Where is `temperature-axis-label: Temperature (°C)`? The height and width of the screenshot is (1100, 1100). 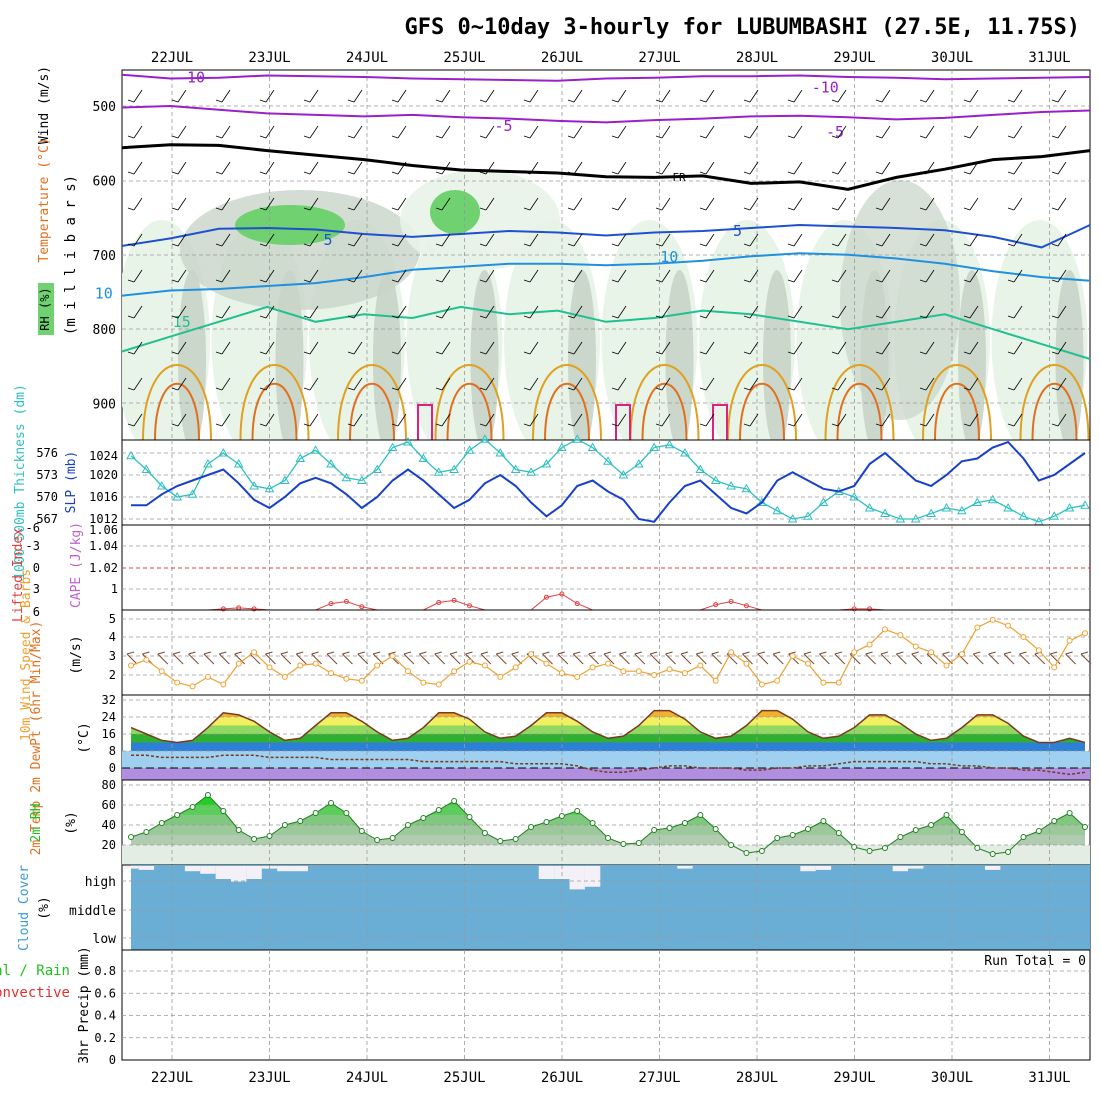
temperature-axis-label: Temperature (°C) is located at coordinates (44, 199).